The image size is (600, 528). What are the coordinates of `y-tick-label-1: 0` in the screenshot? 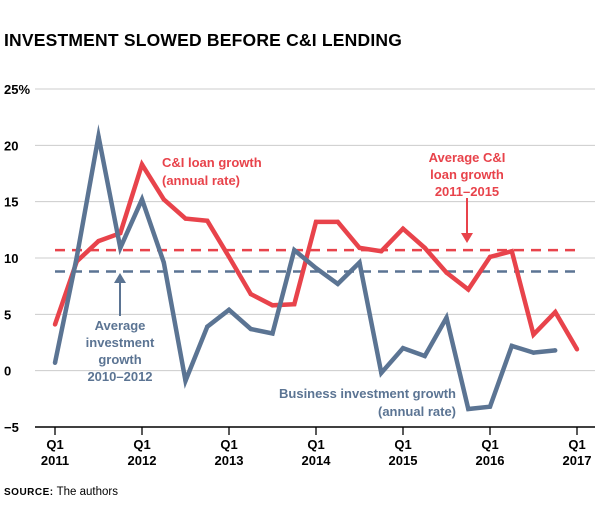 It's located at (7, 371).